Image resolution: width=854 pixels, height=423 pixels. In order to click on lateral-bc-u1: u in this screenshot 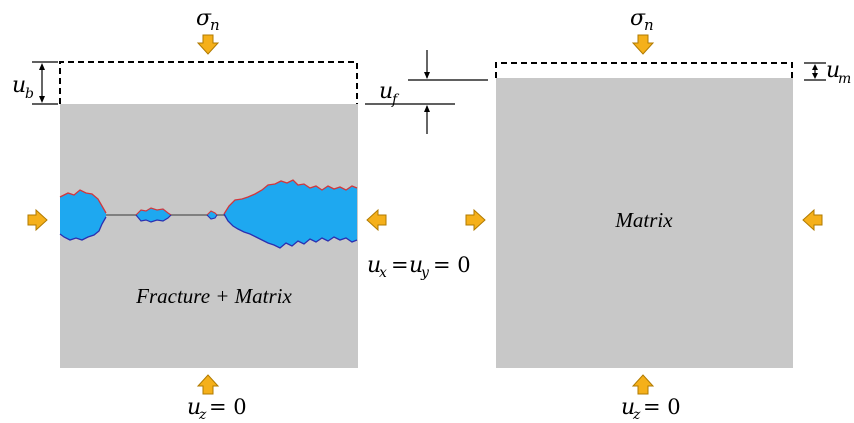, I will do `click(374, 265)`.